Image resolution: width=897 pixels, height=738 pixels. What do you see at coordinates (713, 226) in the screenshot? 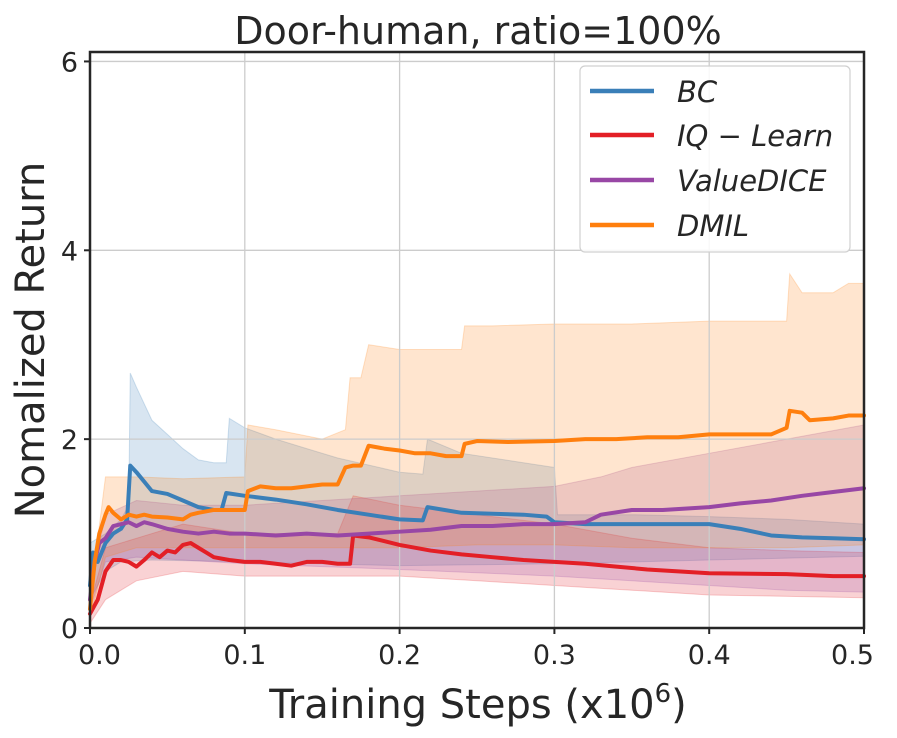
I see `legend-label-dmil: DMIL` at bounding box center [713, 226].